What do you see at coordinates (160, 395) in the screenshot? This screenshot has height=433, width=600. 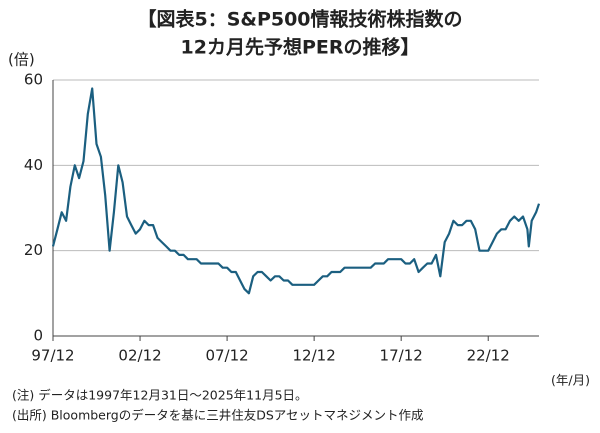 I see `note: (注) データは1997年12月31日～2025年11月5日。` at bounding box center [160, 395].